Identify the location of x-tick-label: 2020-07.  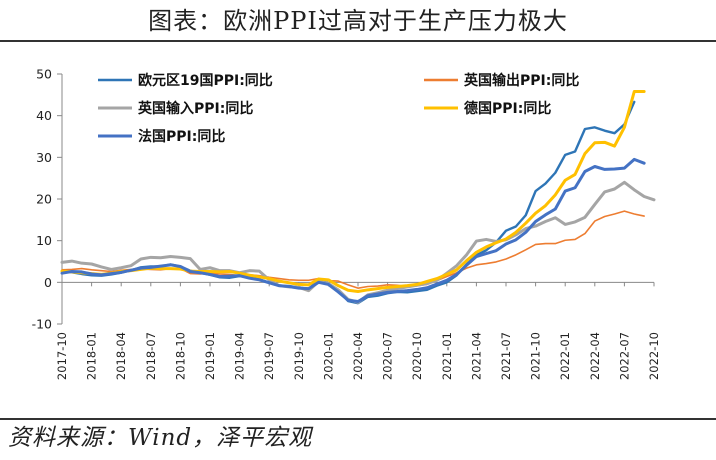
(388, 356).